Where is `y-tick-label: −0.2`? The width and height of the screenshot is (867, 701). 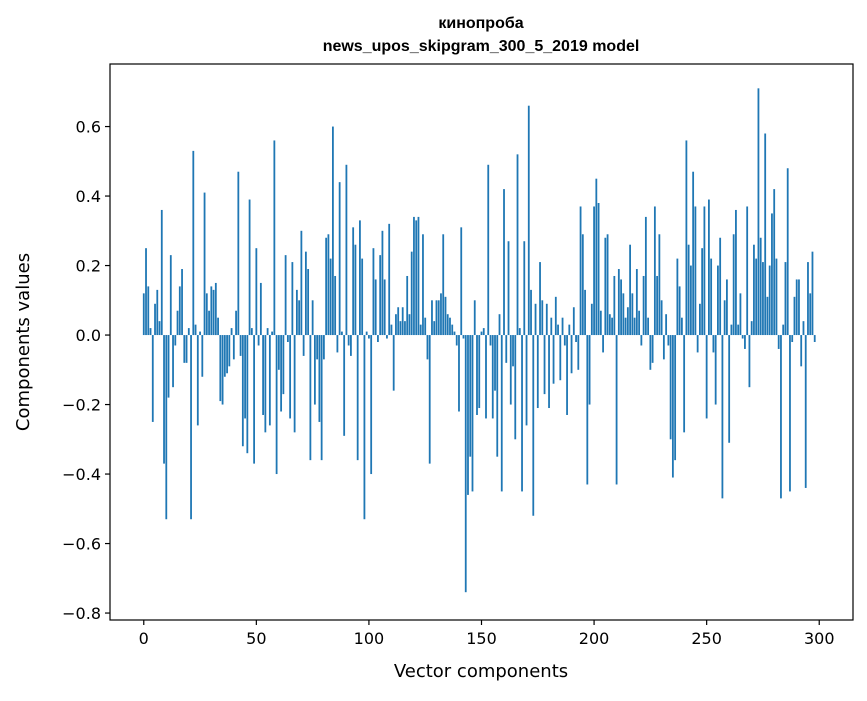 y-tick-label: −0.2 is located at coordinates (81, 405).